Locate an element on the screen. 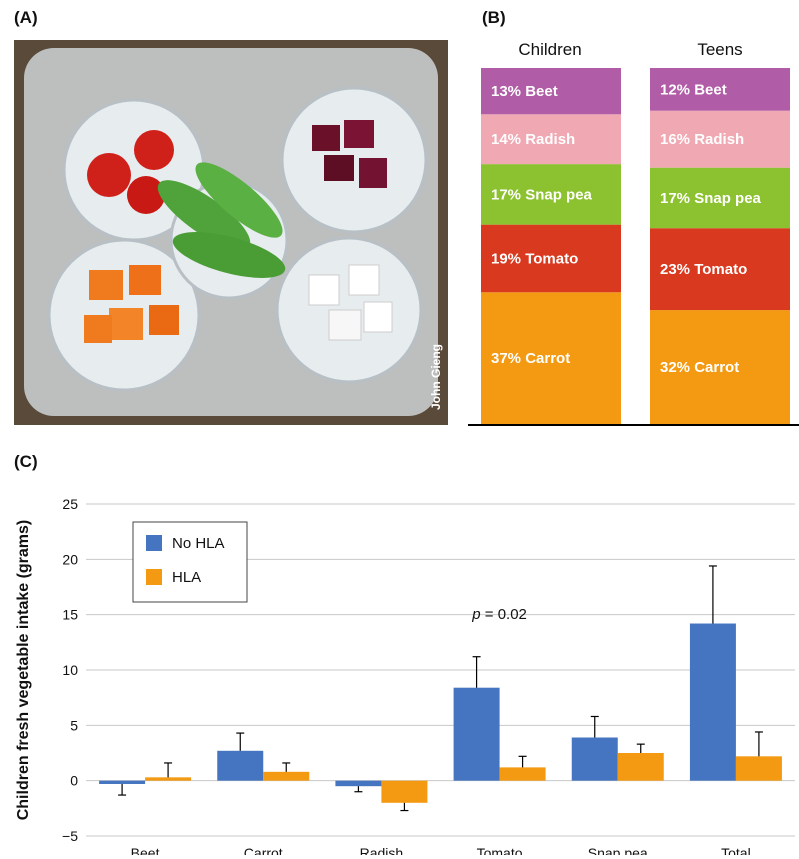 Image resolution: width=799 pixels, height=859 pixels. segment-teens-beet is located at coordinates (720, 89).